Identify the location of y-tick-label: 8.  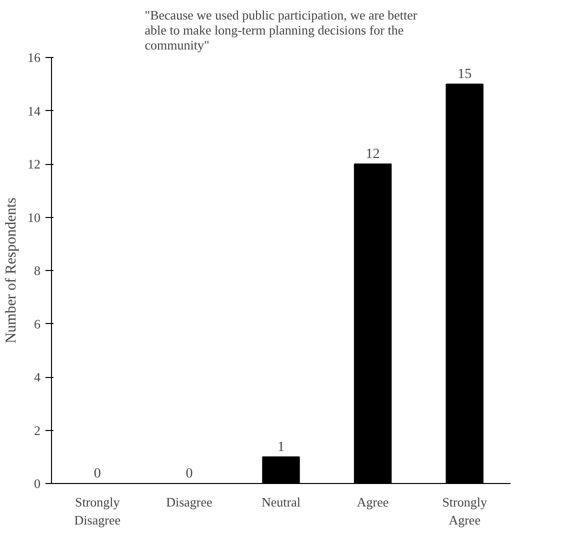
(37, 270).